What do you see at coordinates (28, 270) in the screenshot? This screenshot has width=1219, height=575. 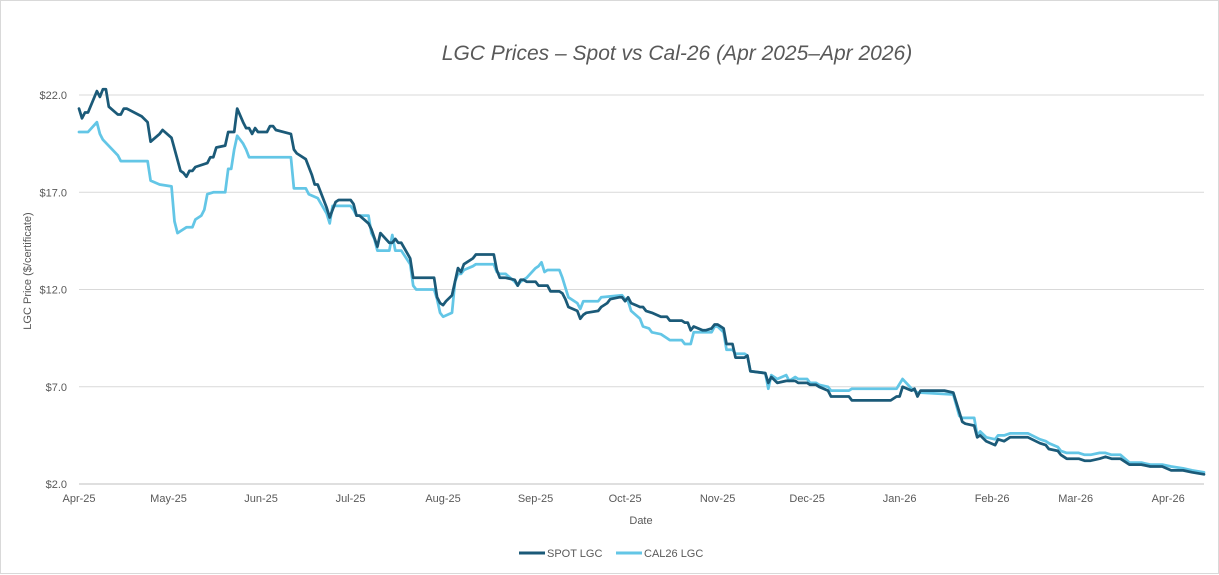 I see `y-axis-title: LGC Price ($/certificate)` at bounding box center [28, 270].